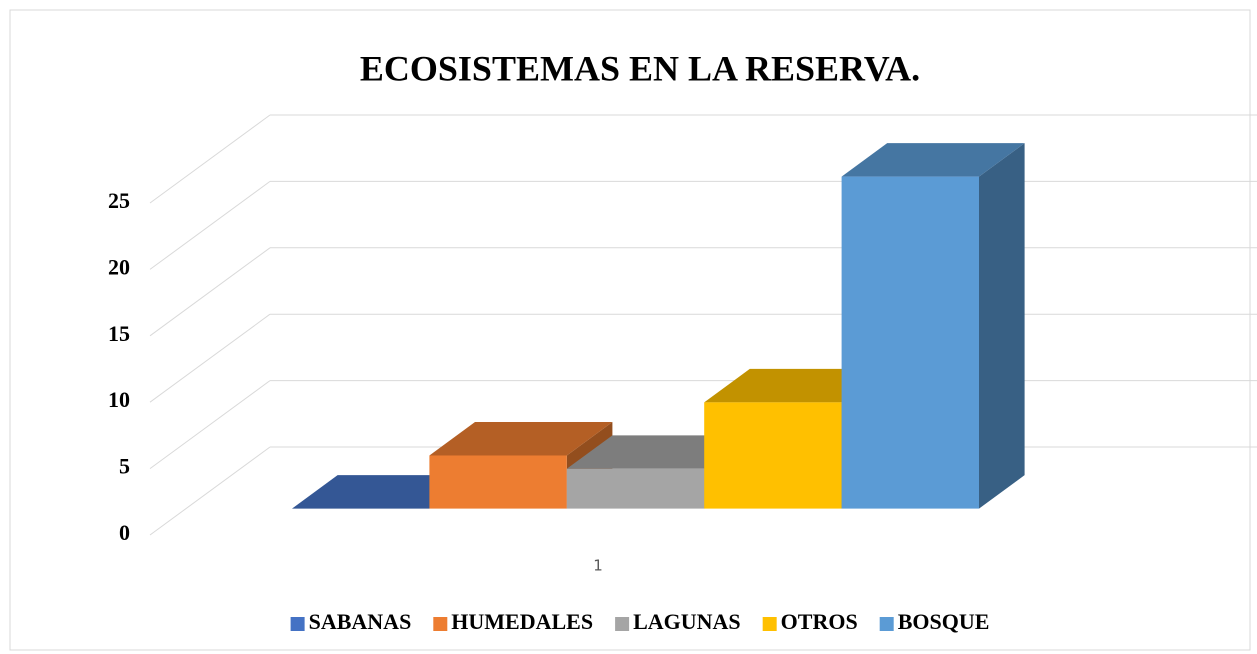  Describe the element at coordinates (819, 621) in the screenshot. I see `legend-label: OTROS` at that location.